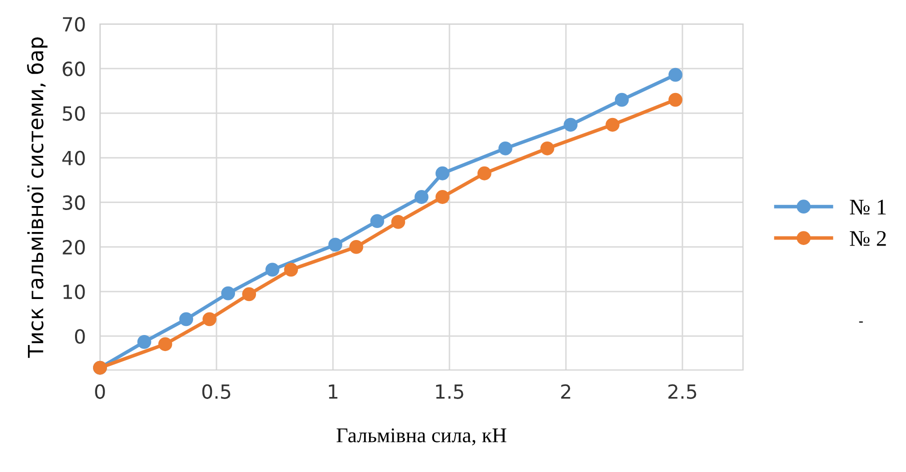  What do you see at coordinates (73, 69) in the screenshot?
I see `y-tick-label: 60` at bounding box center [73, 69].